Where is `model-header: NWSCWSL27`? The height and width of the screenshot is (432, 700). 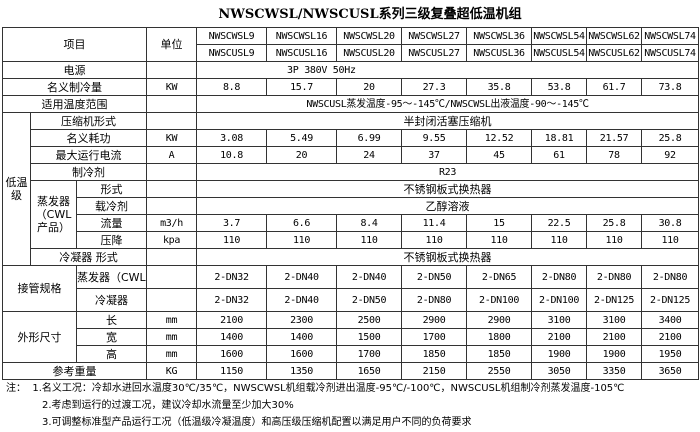 model-header: NWSCWSL27 is located at coordinates (434, 36).